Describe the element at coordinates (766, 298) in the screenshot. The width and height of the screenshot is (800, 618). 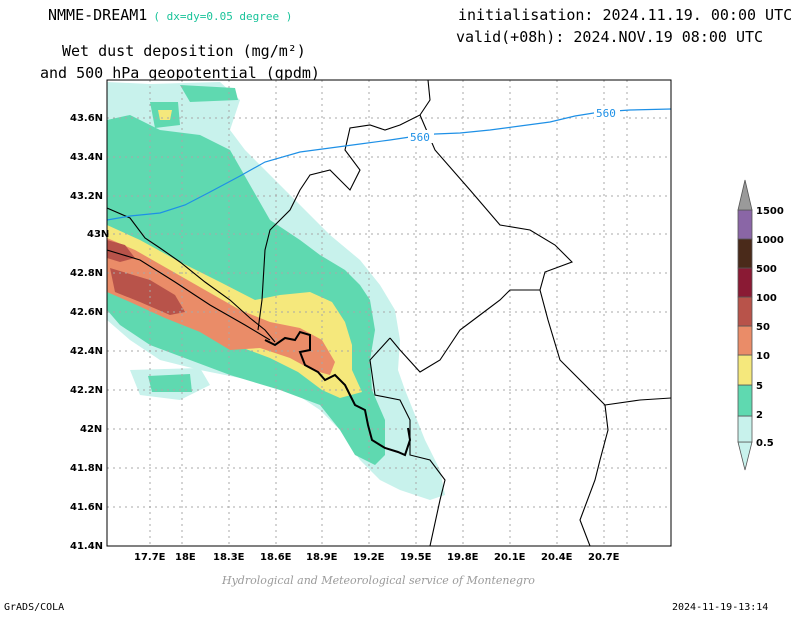
I see `legend-label: 100` at that location.